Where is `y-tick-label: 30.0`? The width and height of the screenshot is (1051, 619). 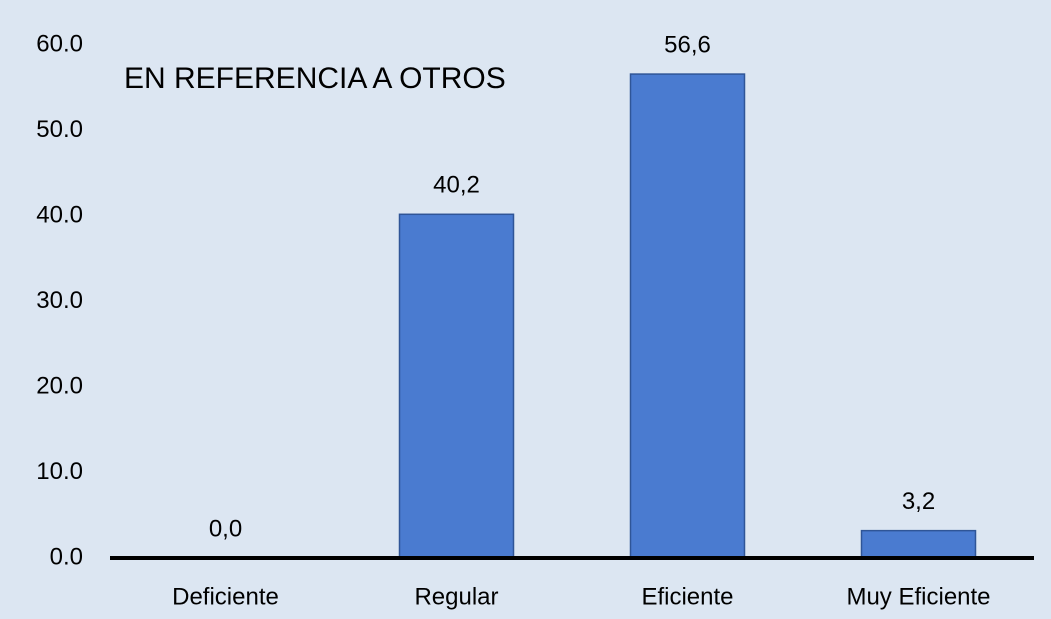 y-tick-label: 30.0 is located at coordinates (59, 300).